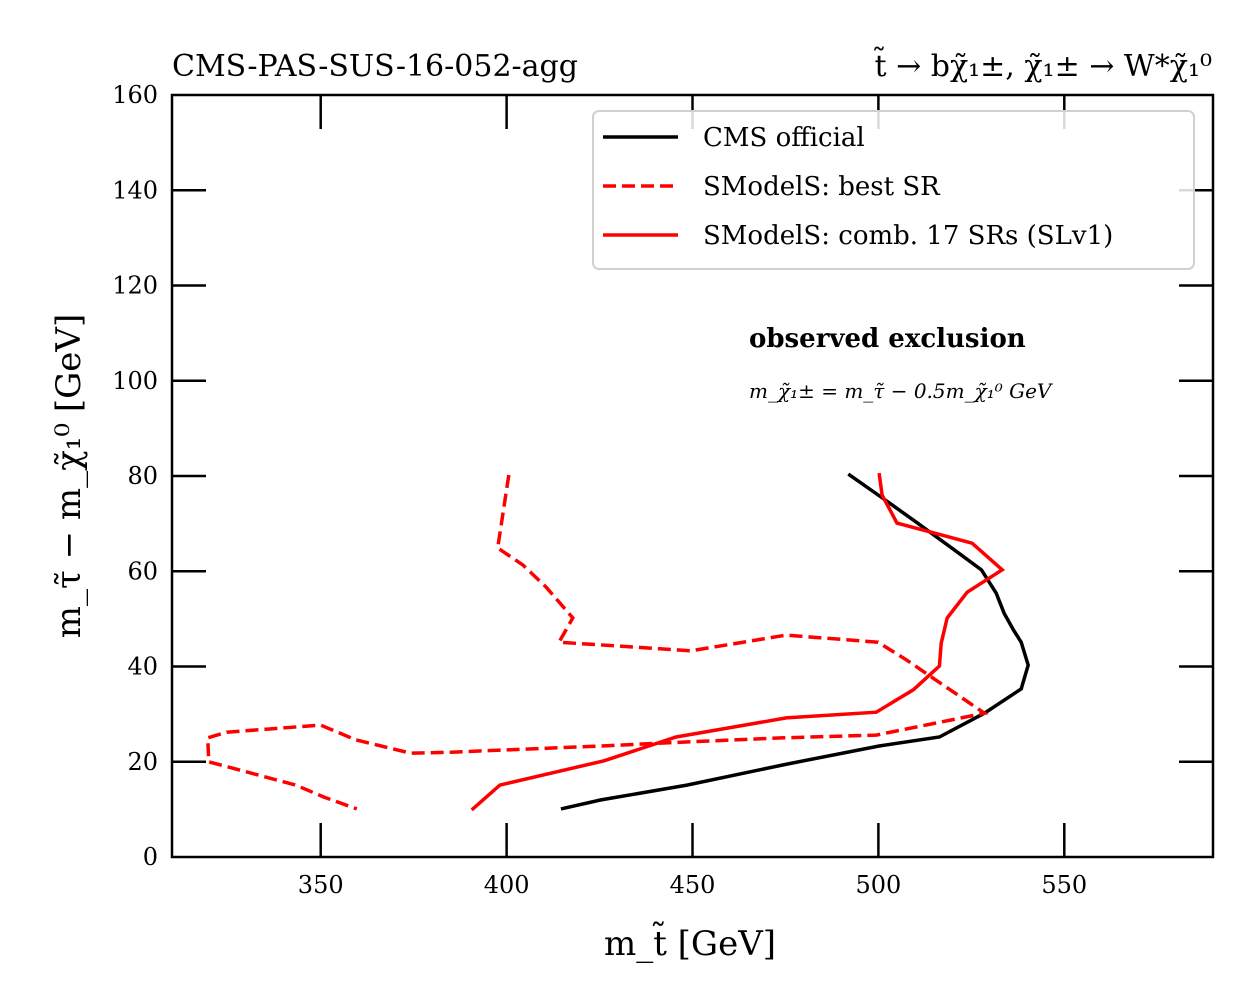 This screenshot has height=1000, width=1250. Describe the element at coordinates (795, 641) in the screenshot. I see `series-line-cms-official` at that location.